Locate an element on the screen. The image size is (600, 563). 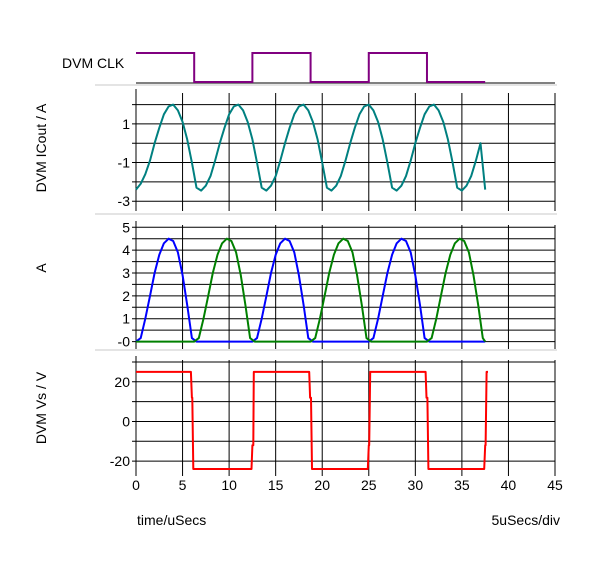
xtick-label: 20 is located at coordinates (322, 485).